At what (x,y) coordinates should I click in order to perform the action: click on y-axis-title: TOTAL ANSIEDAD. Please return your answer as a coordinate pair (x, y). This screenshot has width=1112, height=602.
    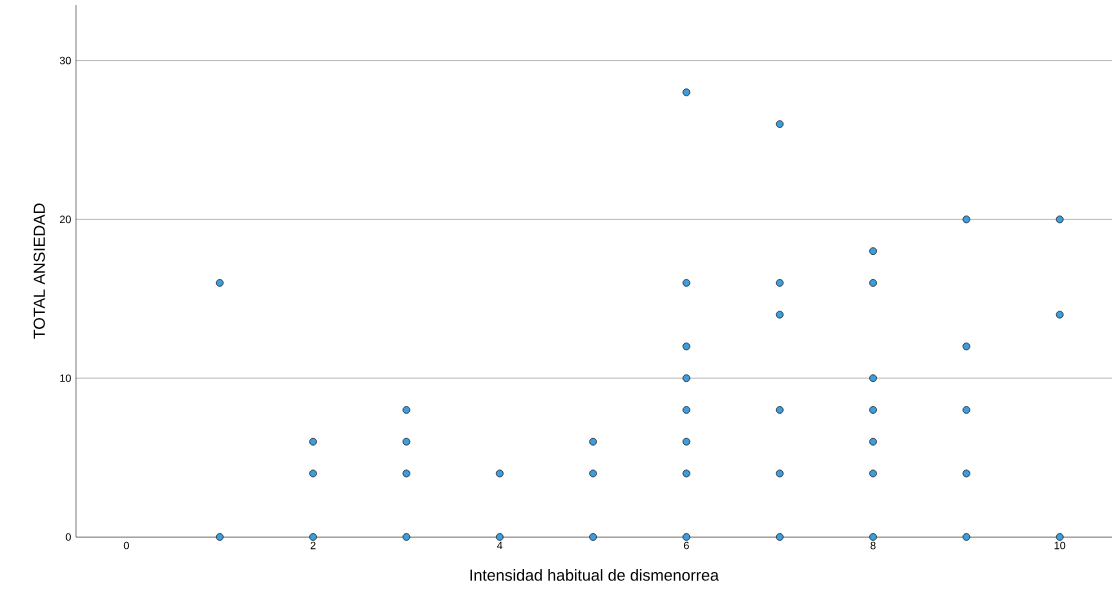
    Looking at the image, I should click on (39, 271).